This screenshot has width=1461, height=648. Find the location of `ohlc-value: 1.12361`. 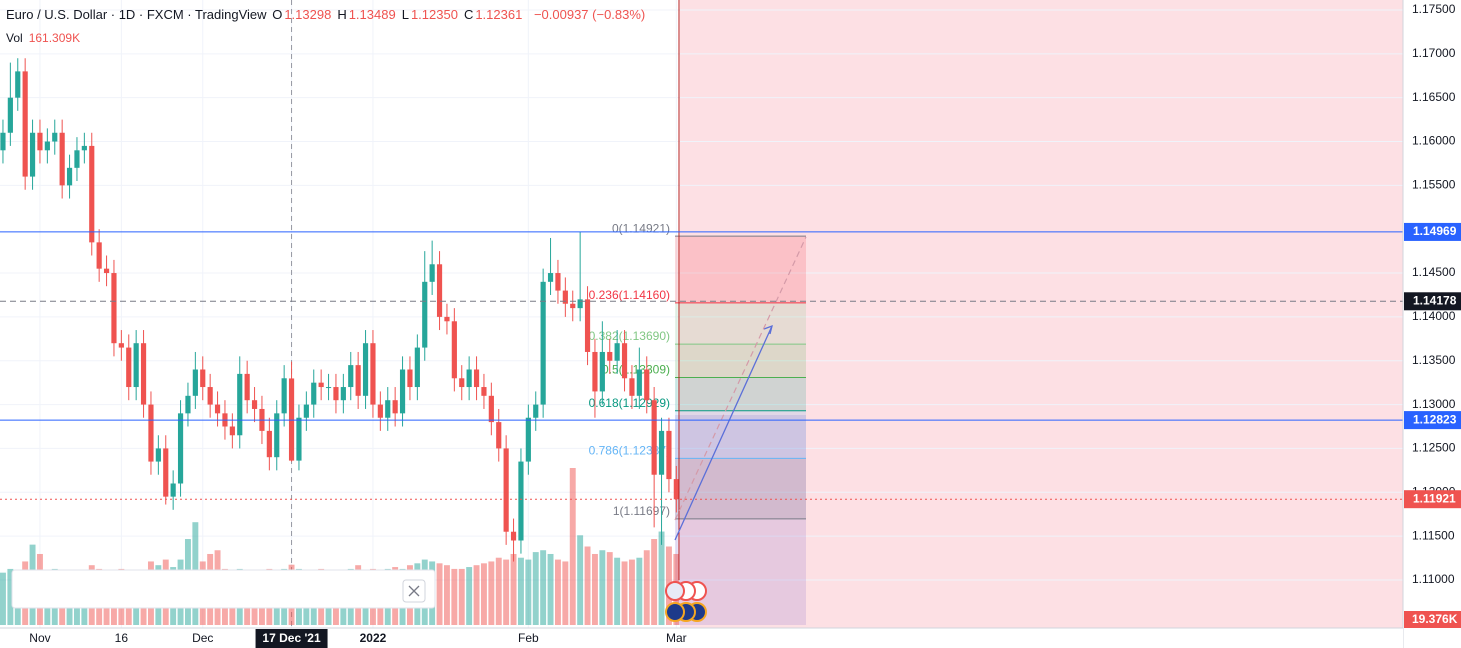

ohlc-value: 1.12361 is located at coordinates (499, 14).